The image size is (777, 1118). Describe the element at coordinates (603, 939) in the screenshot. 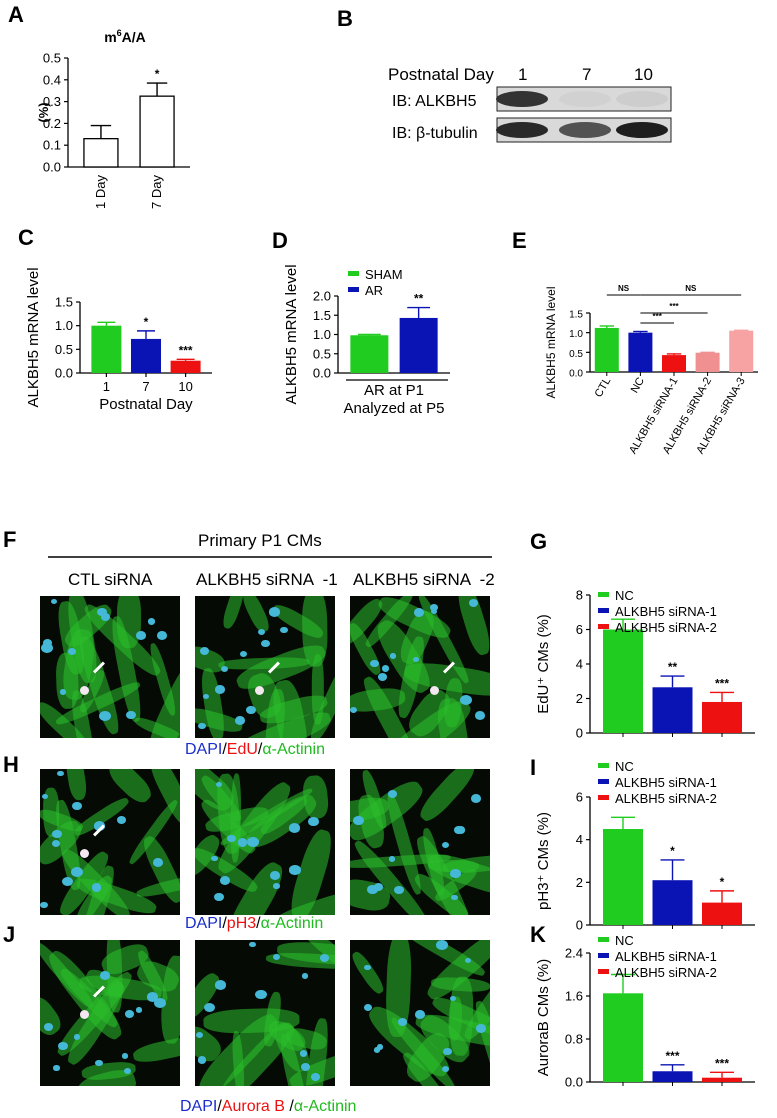

I see `chart-k-legend-swatch` at that location.